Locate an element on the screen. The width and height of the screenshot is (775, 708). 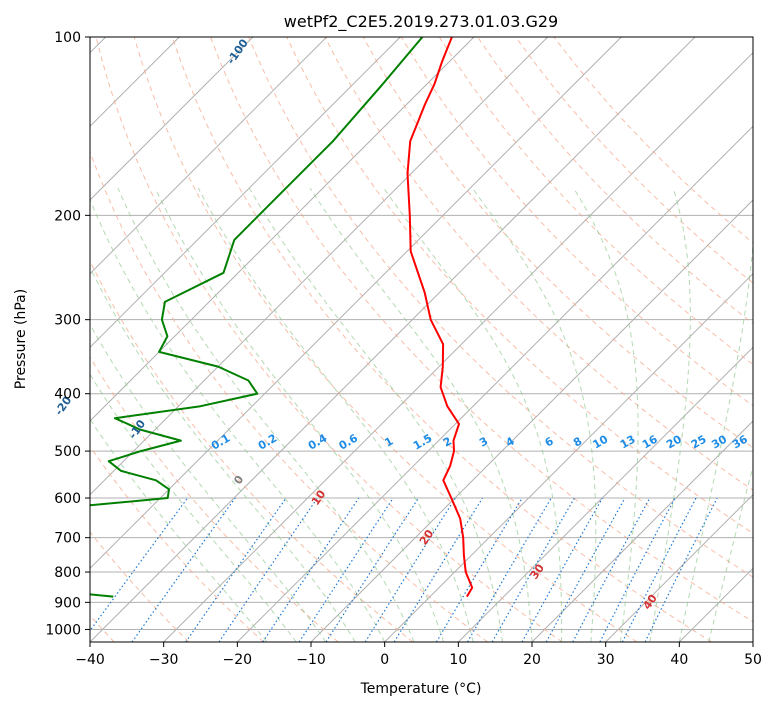
x-tick-label: −20 is located at coordinates (238, 660).